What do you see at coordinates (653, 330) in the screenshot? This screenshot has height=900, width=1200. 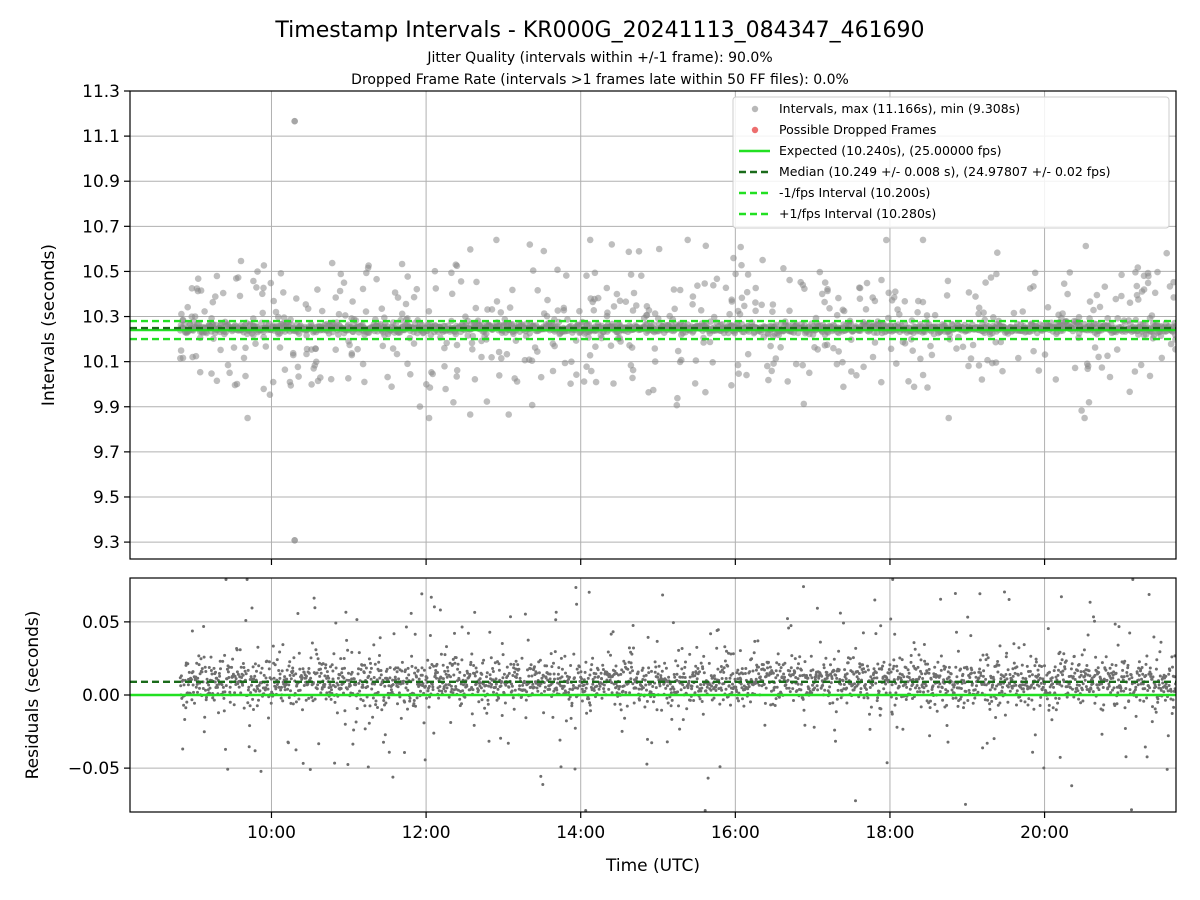 I see `intervals-reference-lines` at bounding box center [653, 330].